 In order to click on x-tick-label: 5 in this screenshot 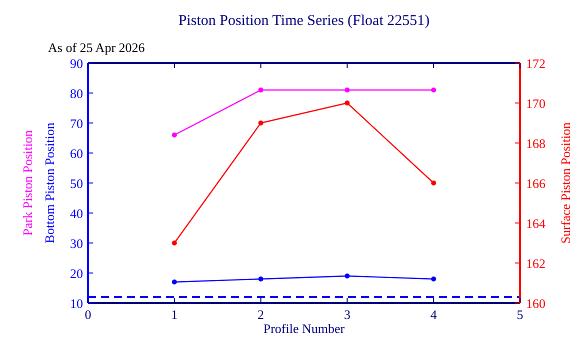, I will do `click(520, 314)`.